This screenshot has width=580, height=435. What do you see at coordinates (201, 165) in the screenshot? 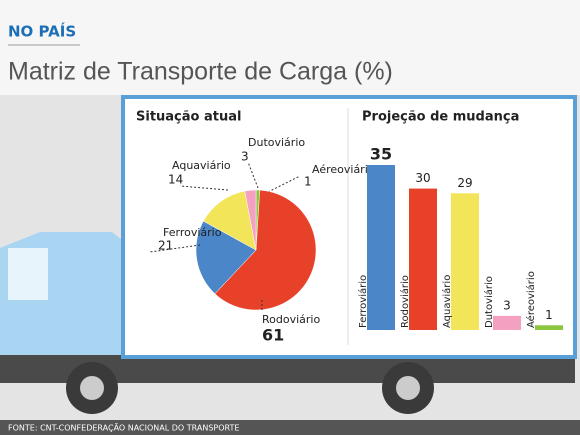
I see `slice-label: Aquaviário` at bounding box center [201, 165].